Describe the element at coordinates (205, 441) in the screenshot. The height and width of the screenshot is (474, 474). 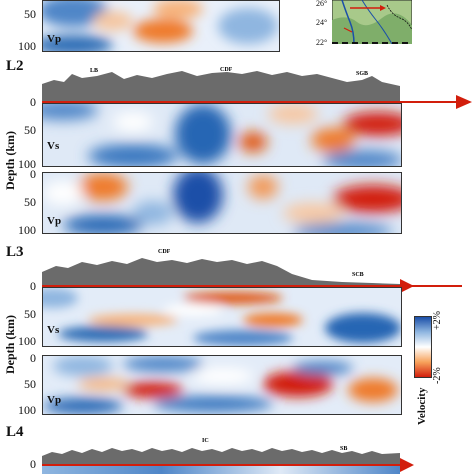
I see `geo-label: IC` at that location.